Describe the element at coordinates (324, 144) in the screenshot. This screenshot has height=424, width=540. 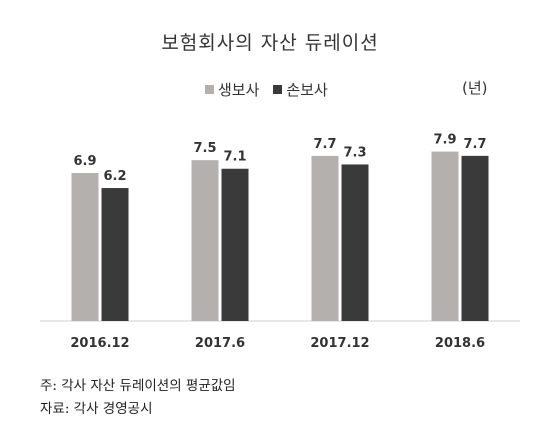
I see `data-label-생보사-2017.12: 7.7` at that location.